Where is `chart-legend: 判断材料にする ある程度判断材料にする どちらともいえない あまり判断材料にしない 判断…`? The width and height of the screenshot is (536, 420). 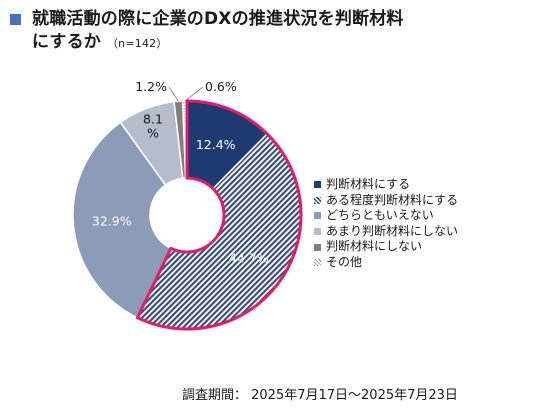
chart-legend: 判断材料にする ある程度判断材料にする どちらともいえない あまり判断材料にしない 判断… is located at coordinates (386, 224).